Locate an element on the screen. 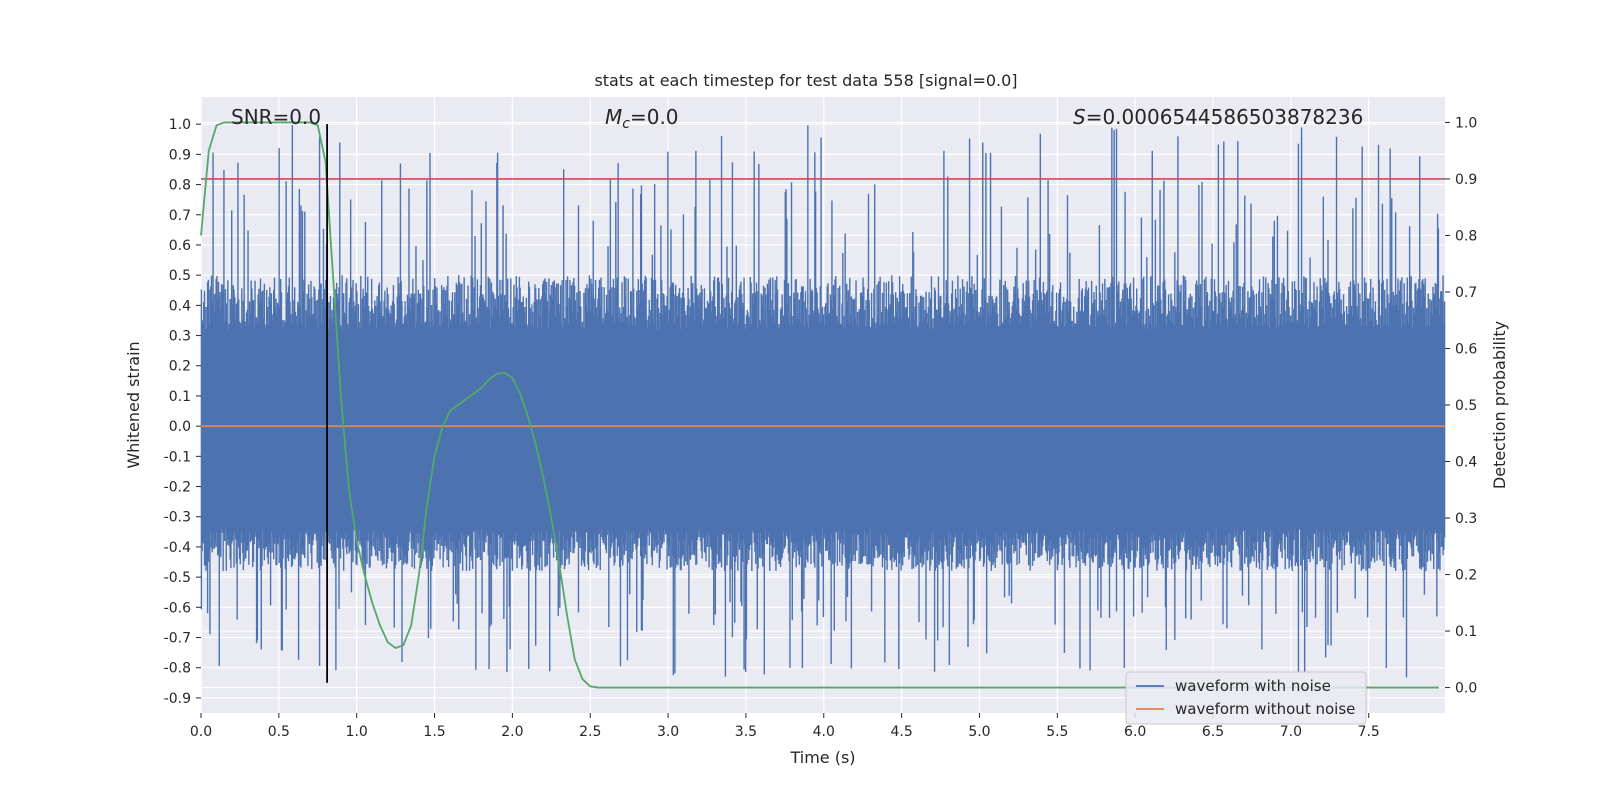  x-tick-label: 4.0 is located at coordinates (824, 732).